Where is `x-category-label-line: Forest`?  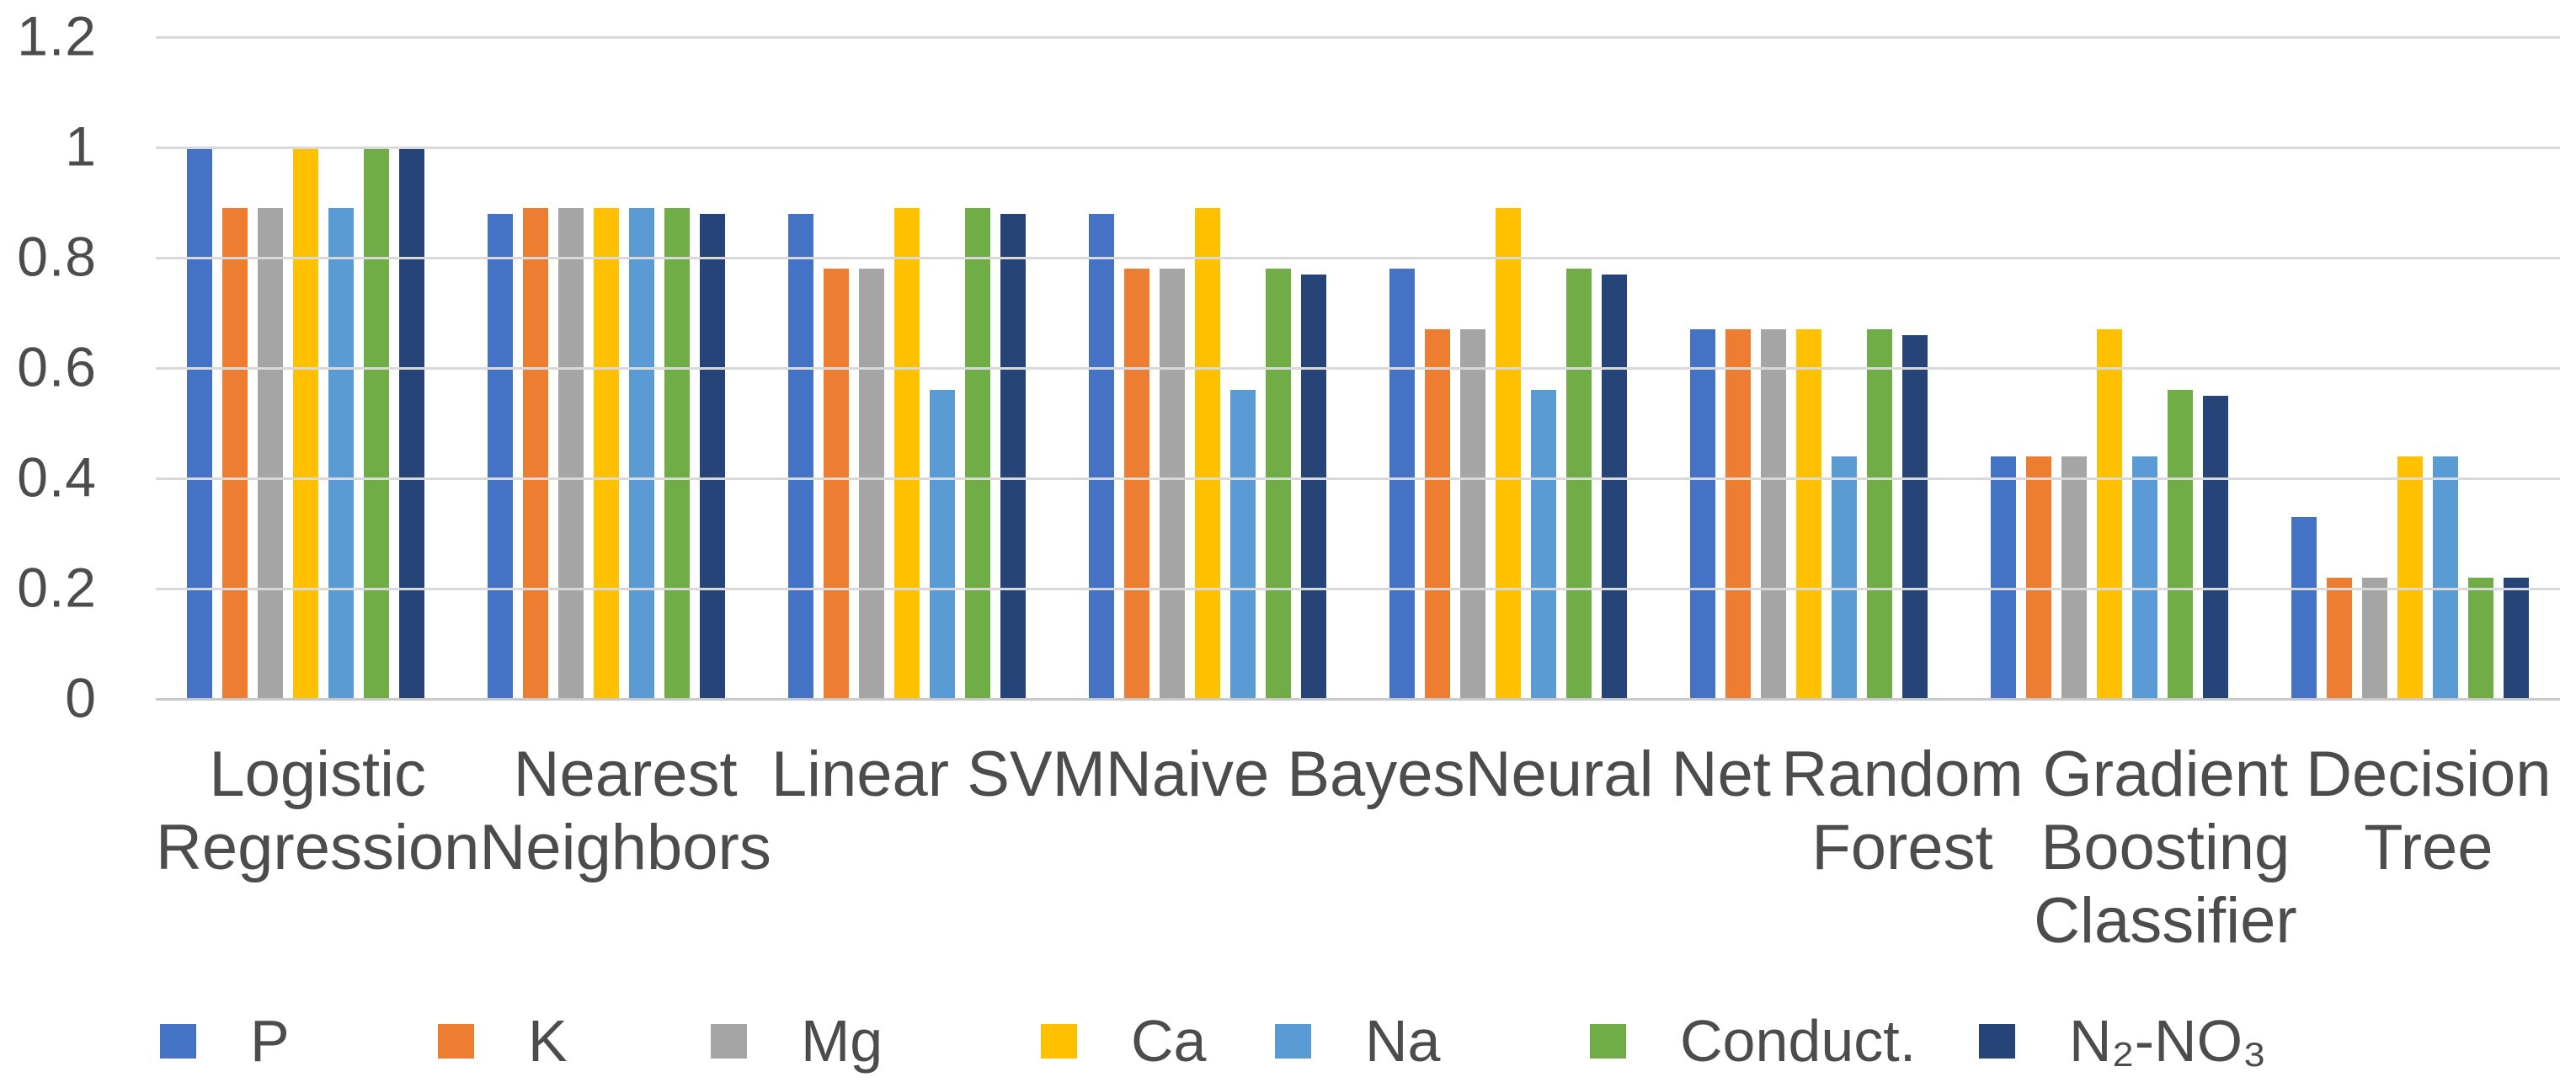
x-category-label-line: Forest is located at coordinates (1902, 847).